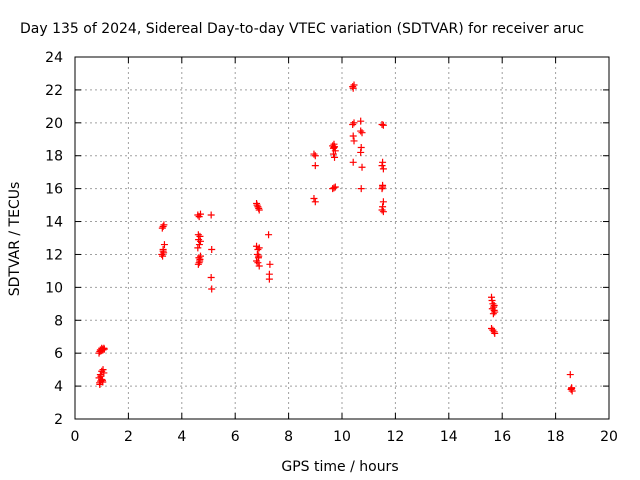 The height and width of the screenshot is (480, 640). I want to click on y-tick-label: 24, so click(54, 58).